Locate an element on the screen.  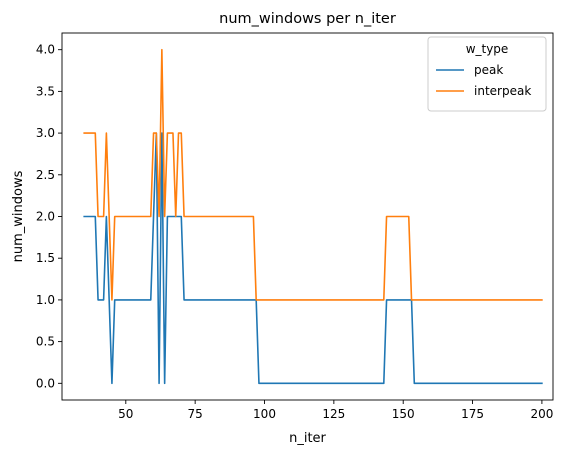
x-axis-ticks: 50 75 100 125 150 175 200 is located at coordinates (335, 410).